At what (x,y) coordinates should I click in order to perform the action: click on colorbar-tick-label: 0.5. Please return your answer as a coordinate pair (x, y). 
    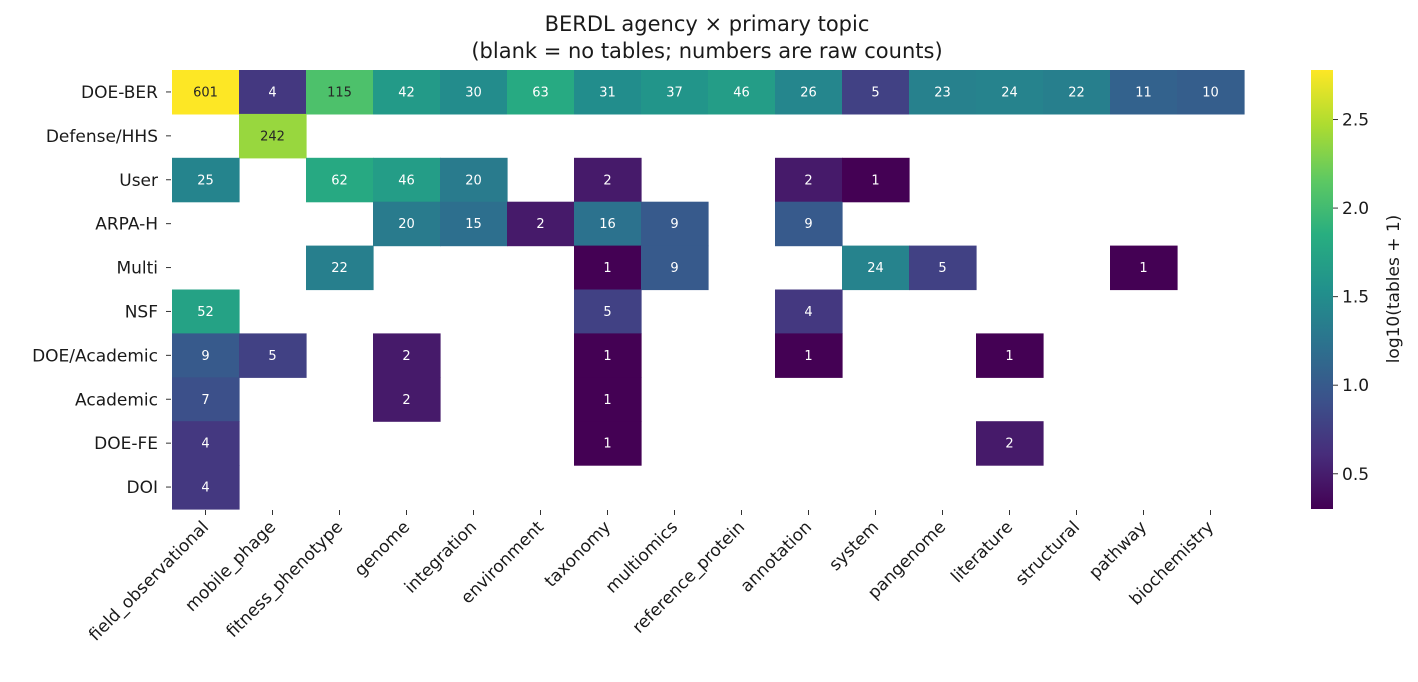
    Looking at the image, I should click on (1355, 475).